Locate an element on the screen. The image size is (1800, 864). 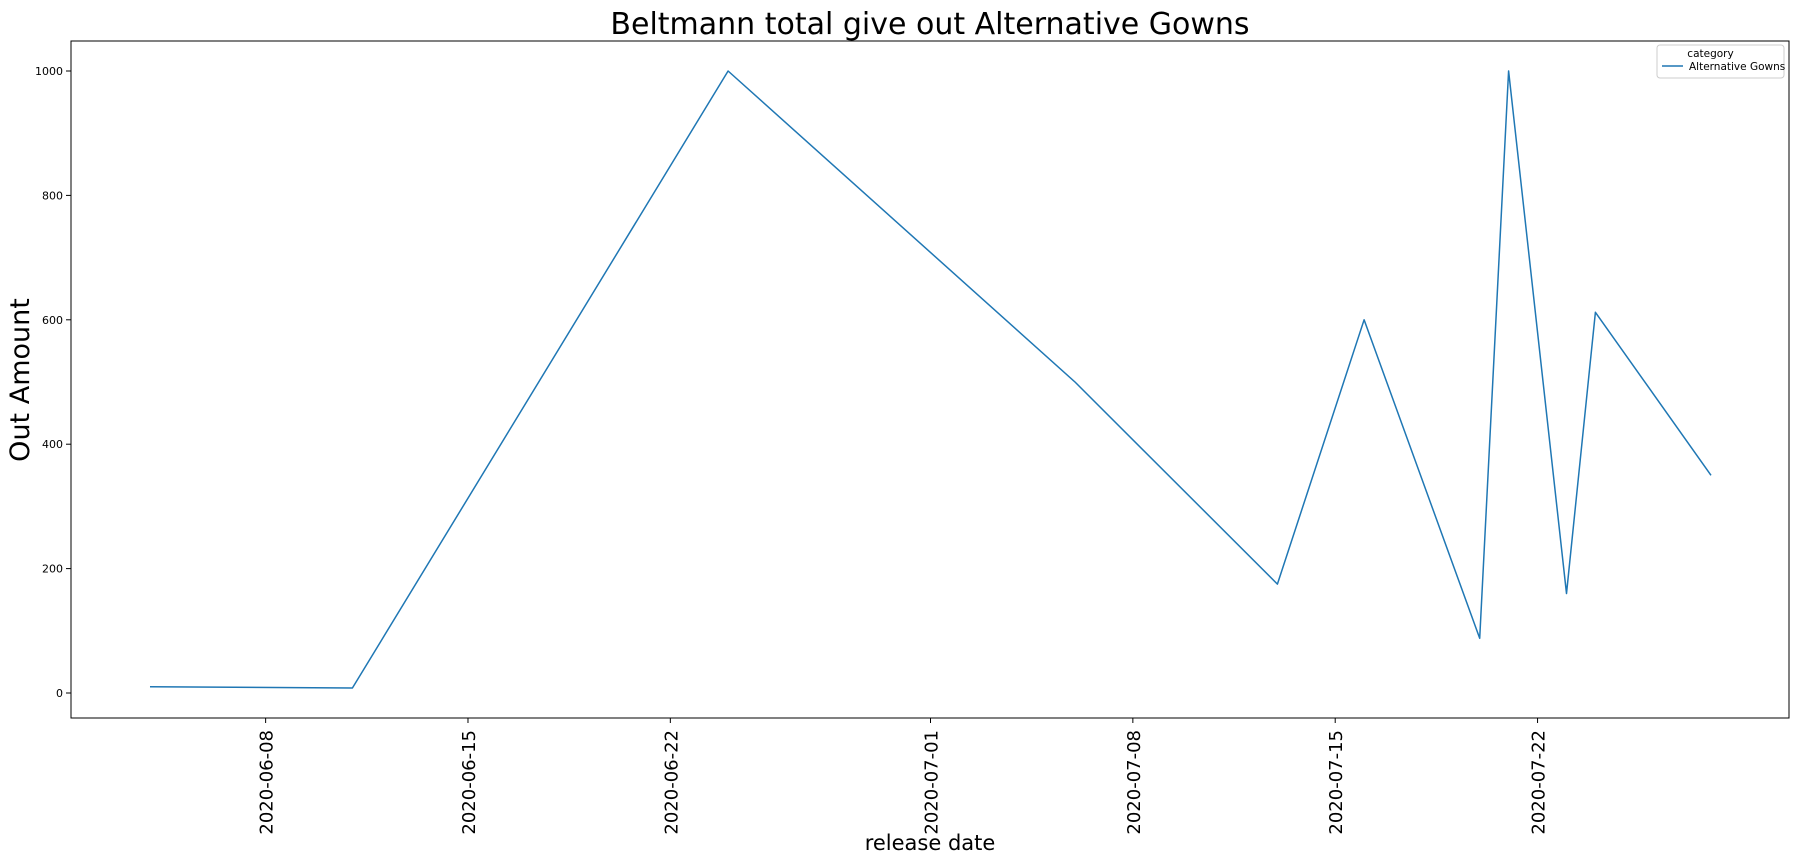
y-tick-label: 0 is located at coordinates (59, 693).